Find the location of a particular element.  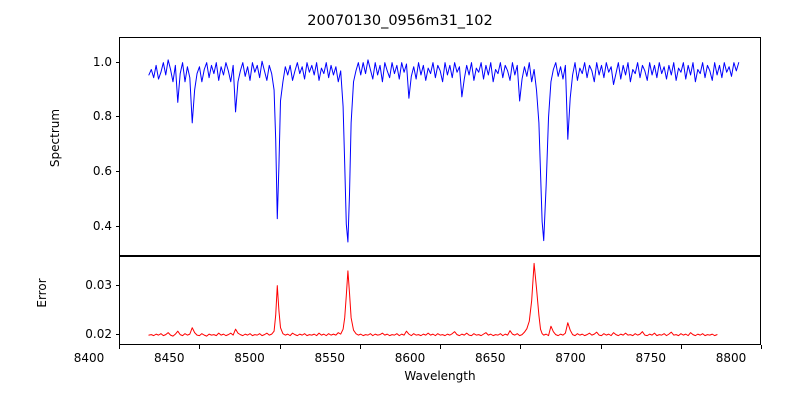

spectrum-ytick-label: 0.8 is located at coordinates (102, 116).